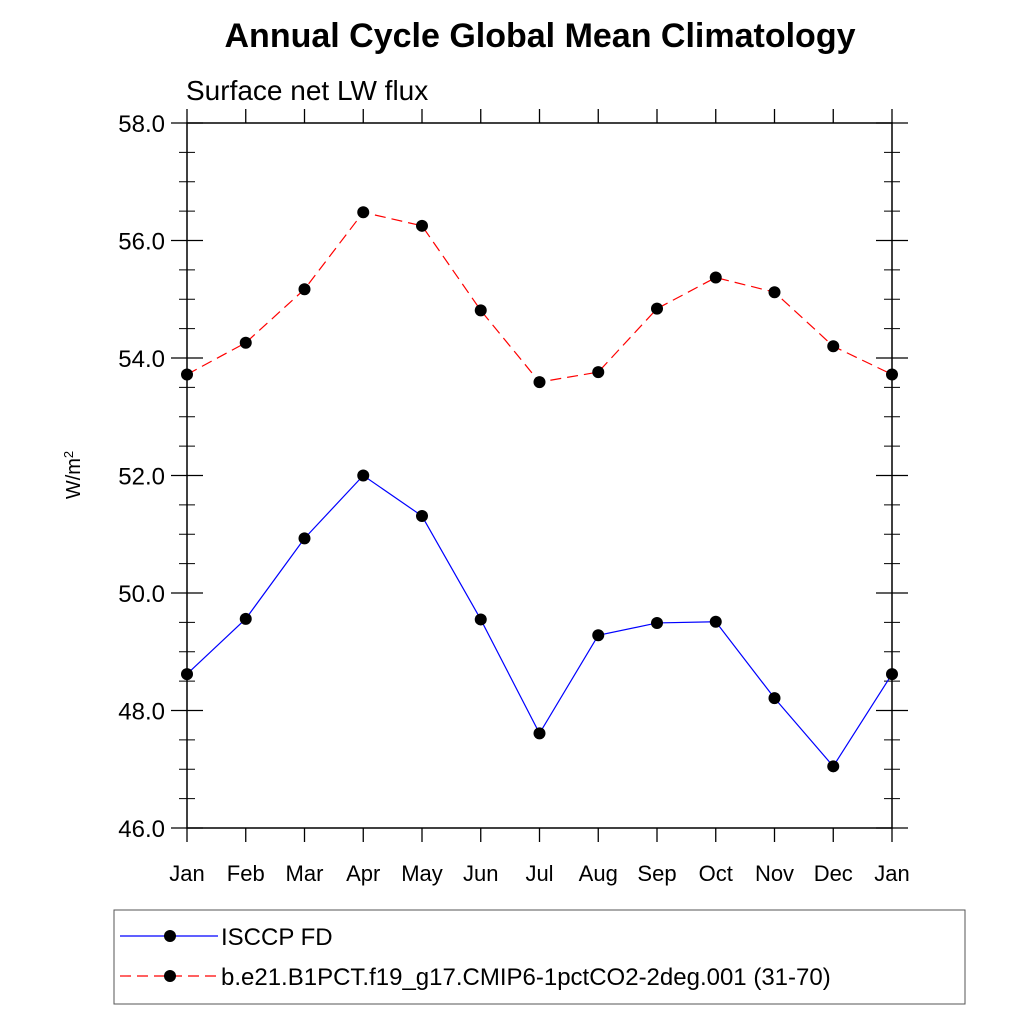 This screenshot has width=1024, height=1024. Describe the element at coordinates (307, 90) in the screenshot. I see `chart-subtitle: Surface net LW flux` at that location.